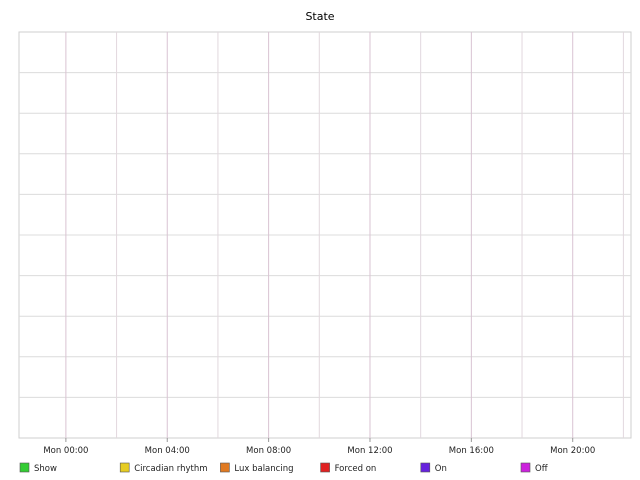  Describe the element at coordinates (572, 451) in the screenshot. I see `x-tick-label: Mon 20:00` at that location.